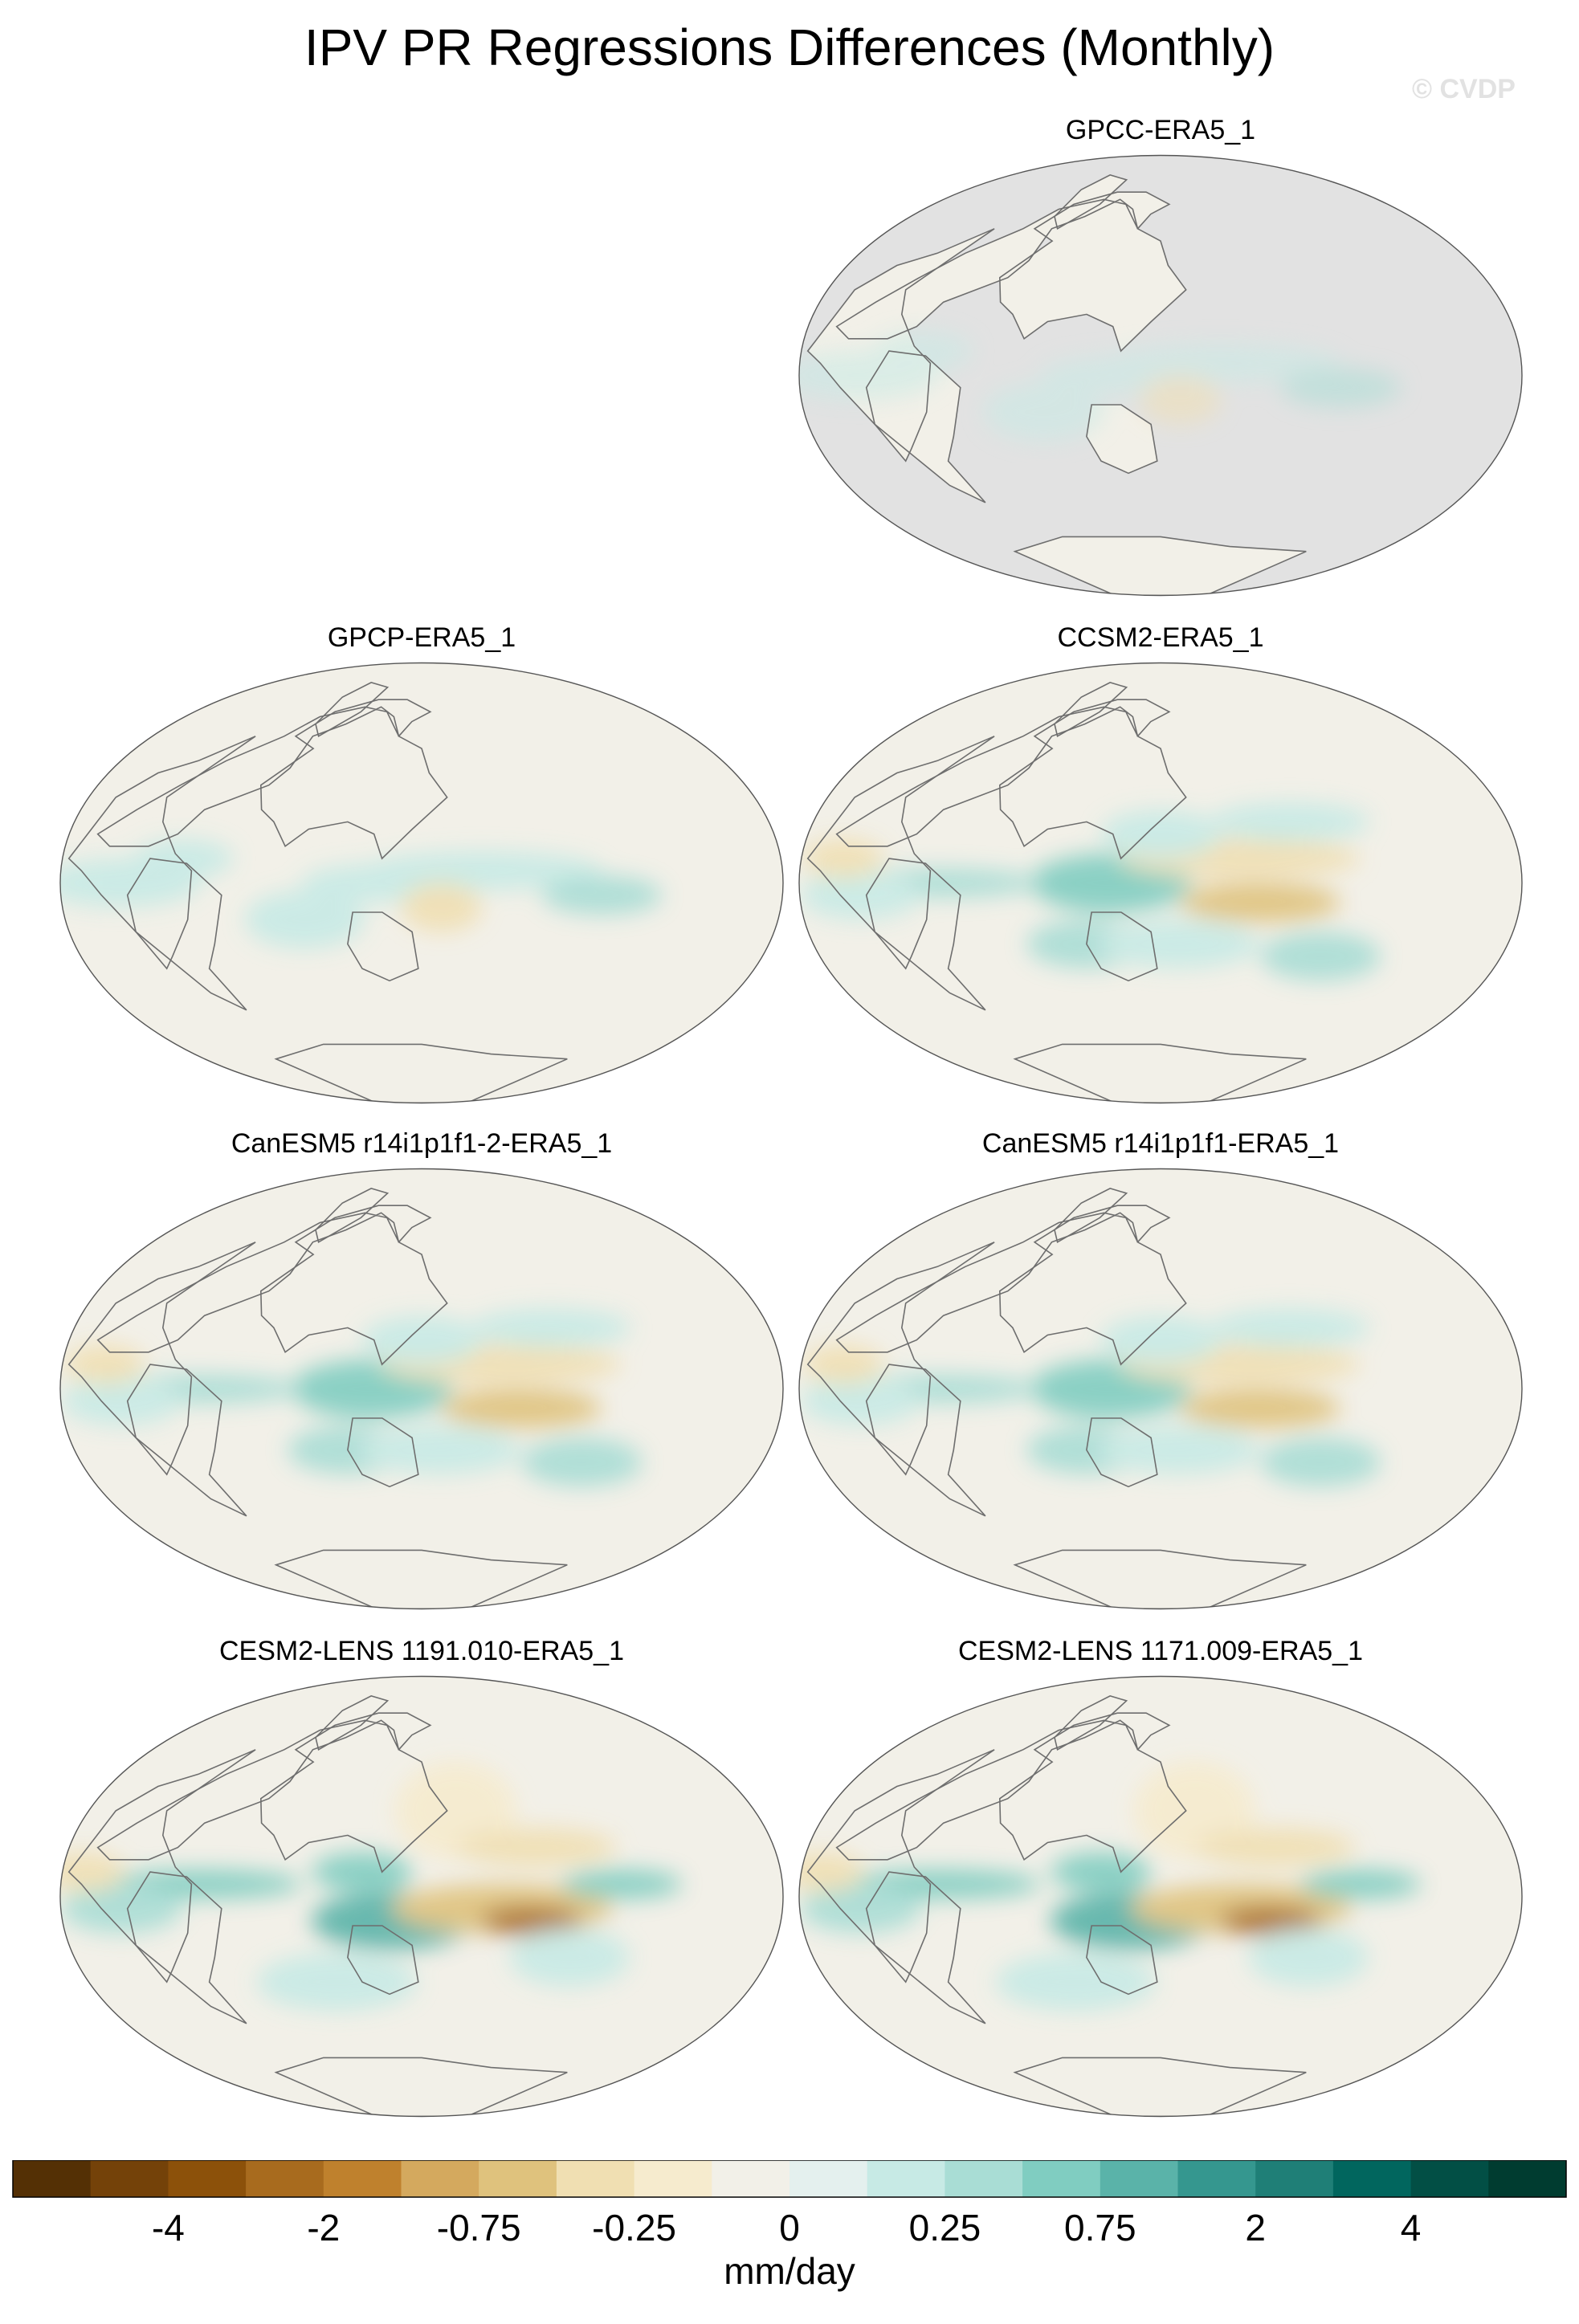 Image resolution: width=1579 pixels, height=2324 pixels. I want to click on colorbar-units: mm/day, so click(789, 2271).